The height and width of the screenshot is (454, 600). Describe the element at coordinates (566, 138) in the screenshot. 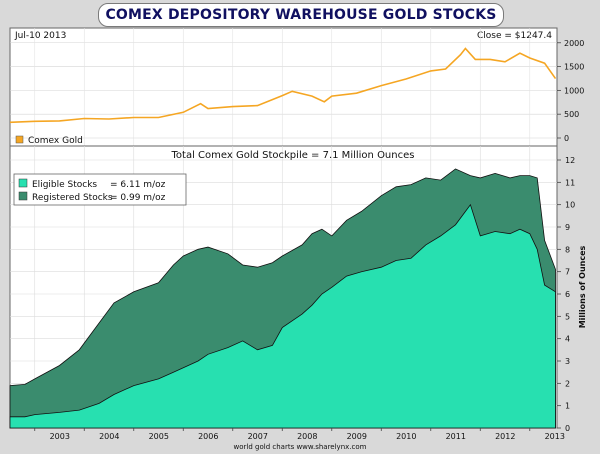

I see `gold-y-tick-label: 0` at that location.